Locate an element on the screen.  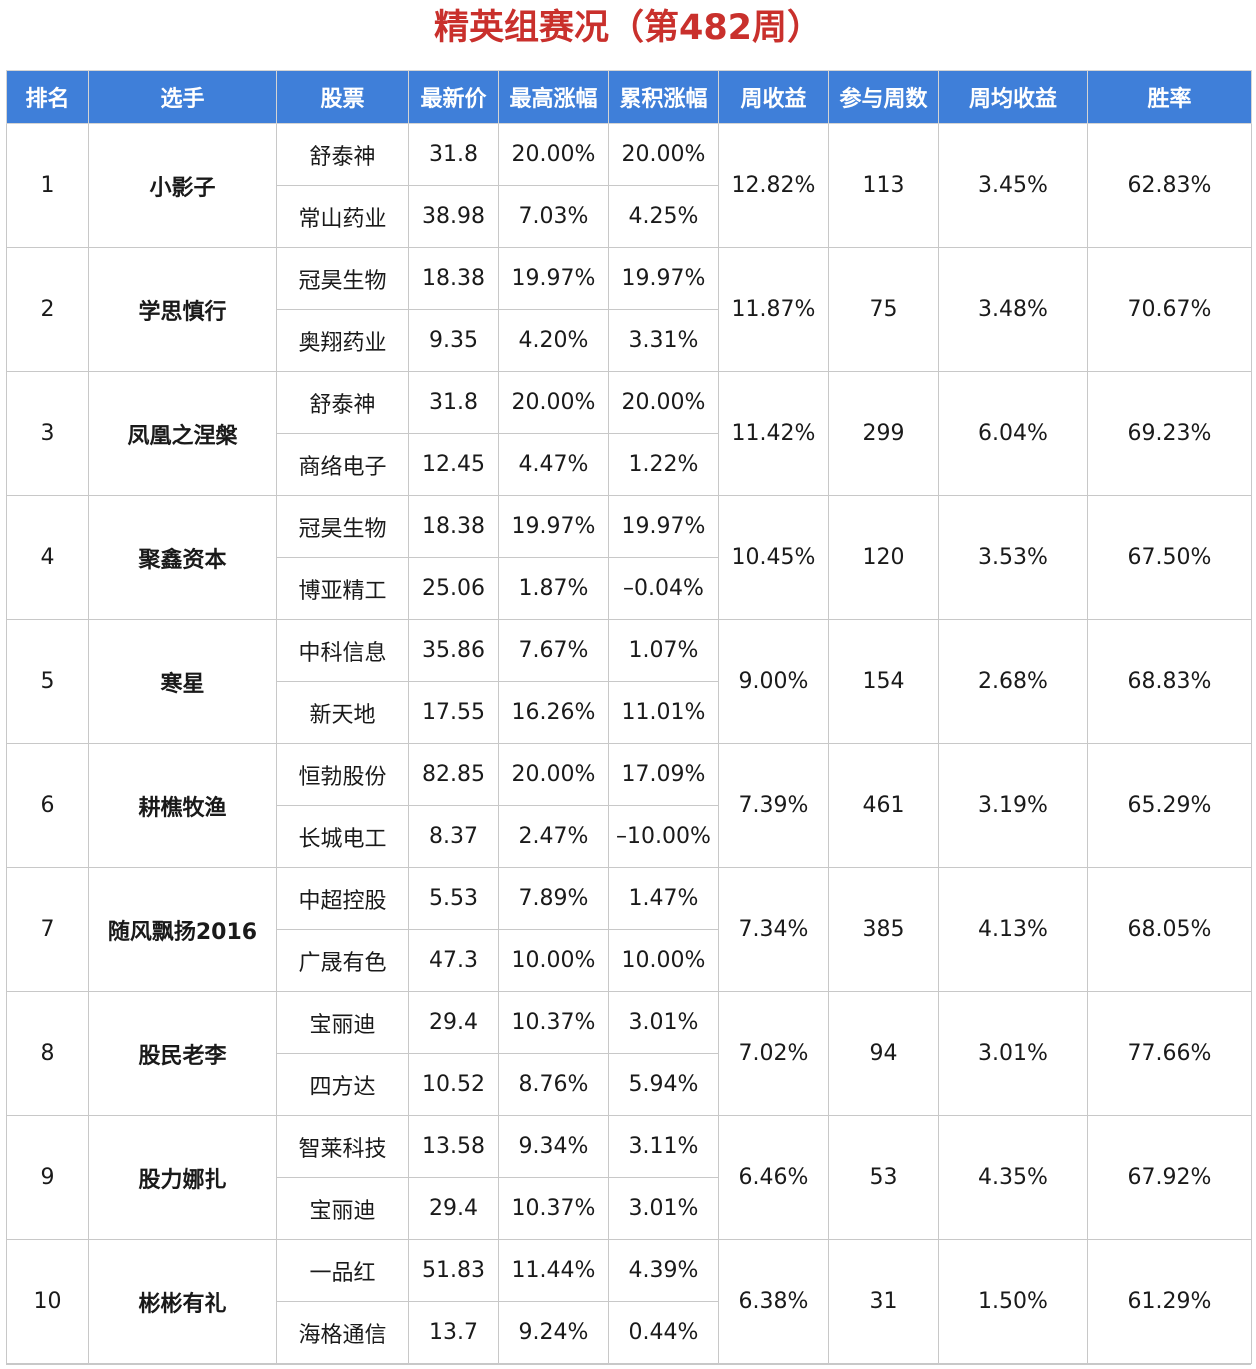
max-gain-cell: 10.37% is located at coordinates (553, 1022).